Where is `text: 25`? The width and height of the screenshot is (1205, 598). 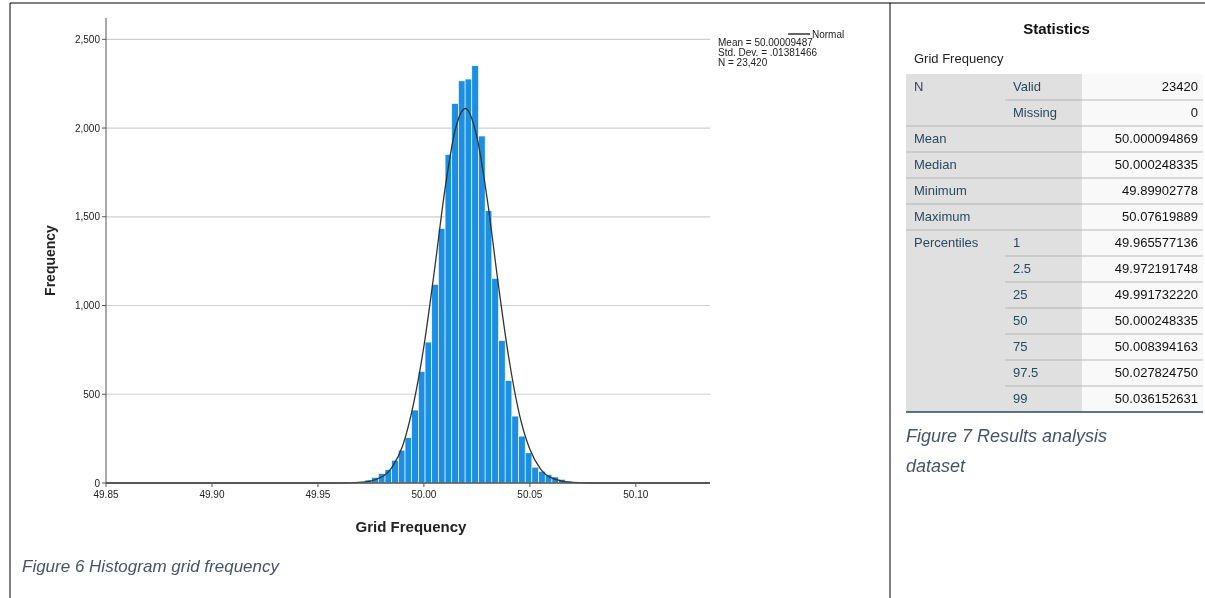
text: 25 is located at coordinates (1020, 294).